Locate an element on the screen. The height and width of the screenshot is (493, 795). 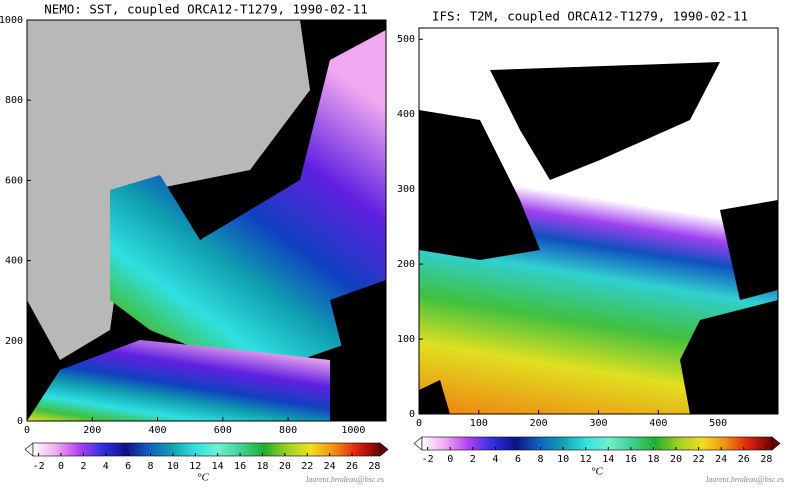
x-tick-label: 500 is located at coordinates (718, 423).